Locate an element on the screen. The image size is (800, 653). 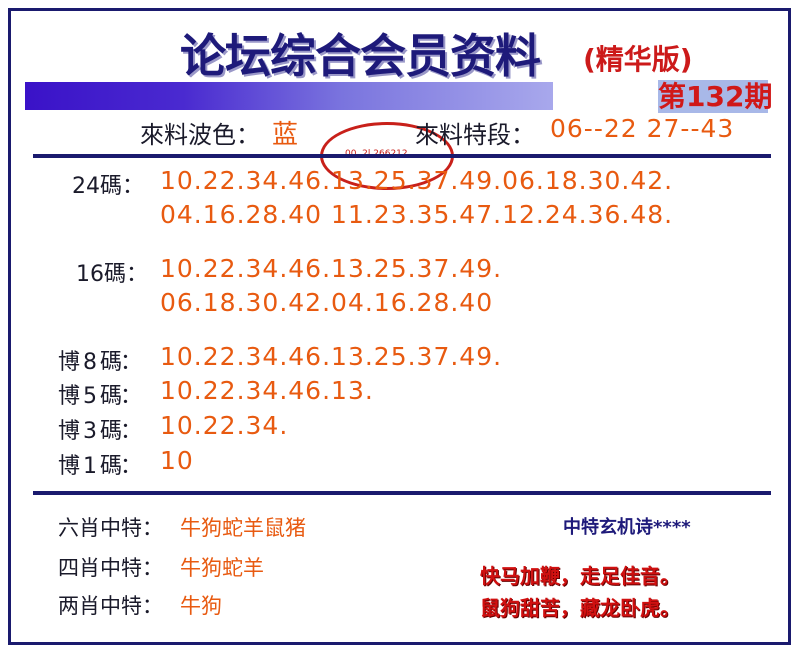
code-line: 06.18.30.42.04.16.28.40 is located at coordinates (327, 302).